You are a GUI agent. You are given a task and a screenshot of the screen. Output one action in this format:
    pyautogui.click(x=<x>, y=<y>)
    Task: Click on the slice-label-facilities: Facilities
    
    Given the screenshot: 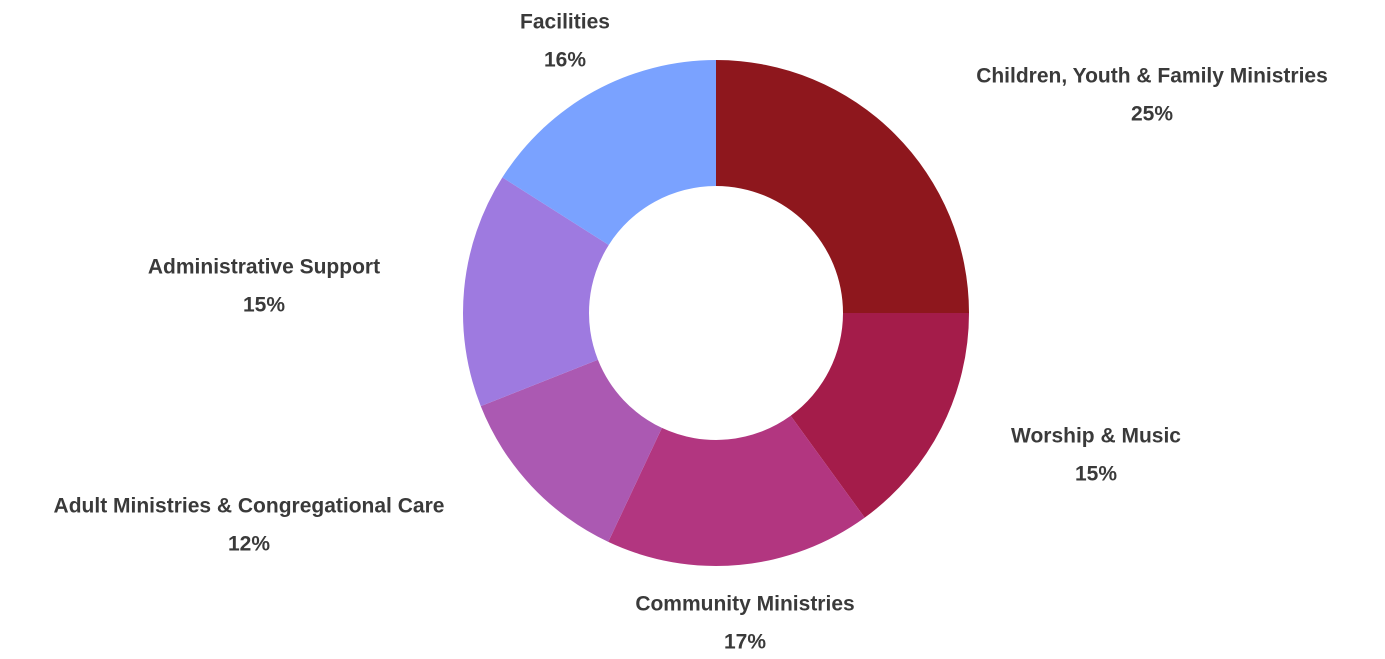 What is the action you would take?
    pyautogui.click(x=565, y=22)
    